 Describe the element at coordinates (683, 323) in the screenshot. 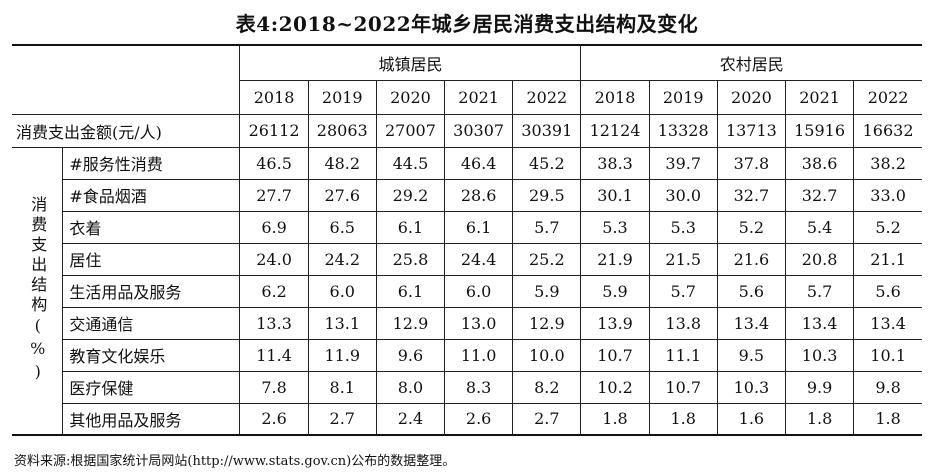

I see `rural-value-cell: 13.8` at that location.